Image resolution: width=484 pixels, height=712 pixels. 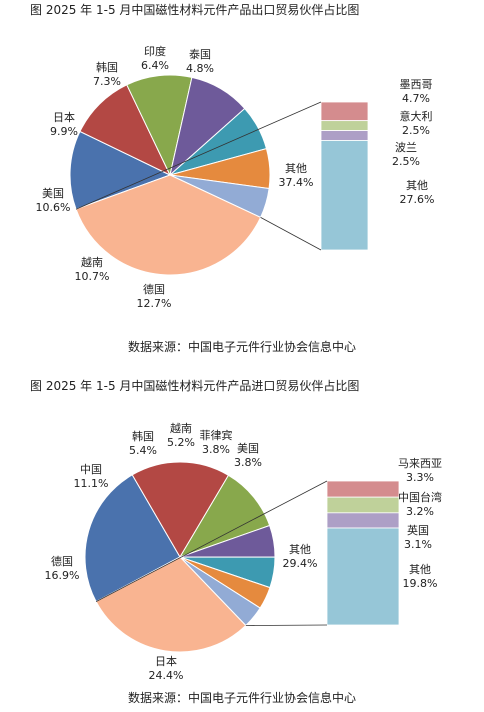 I want to click on slice-value-label: 5.4%, so click(x=143, y=450).